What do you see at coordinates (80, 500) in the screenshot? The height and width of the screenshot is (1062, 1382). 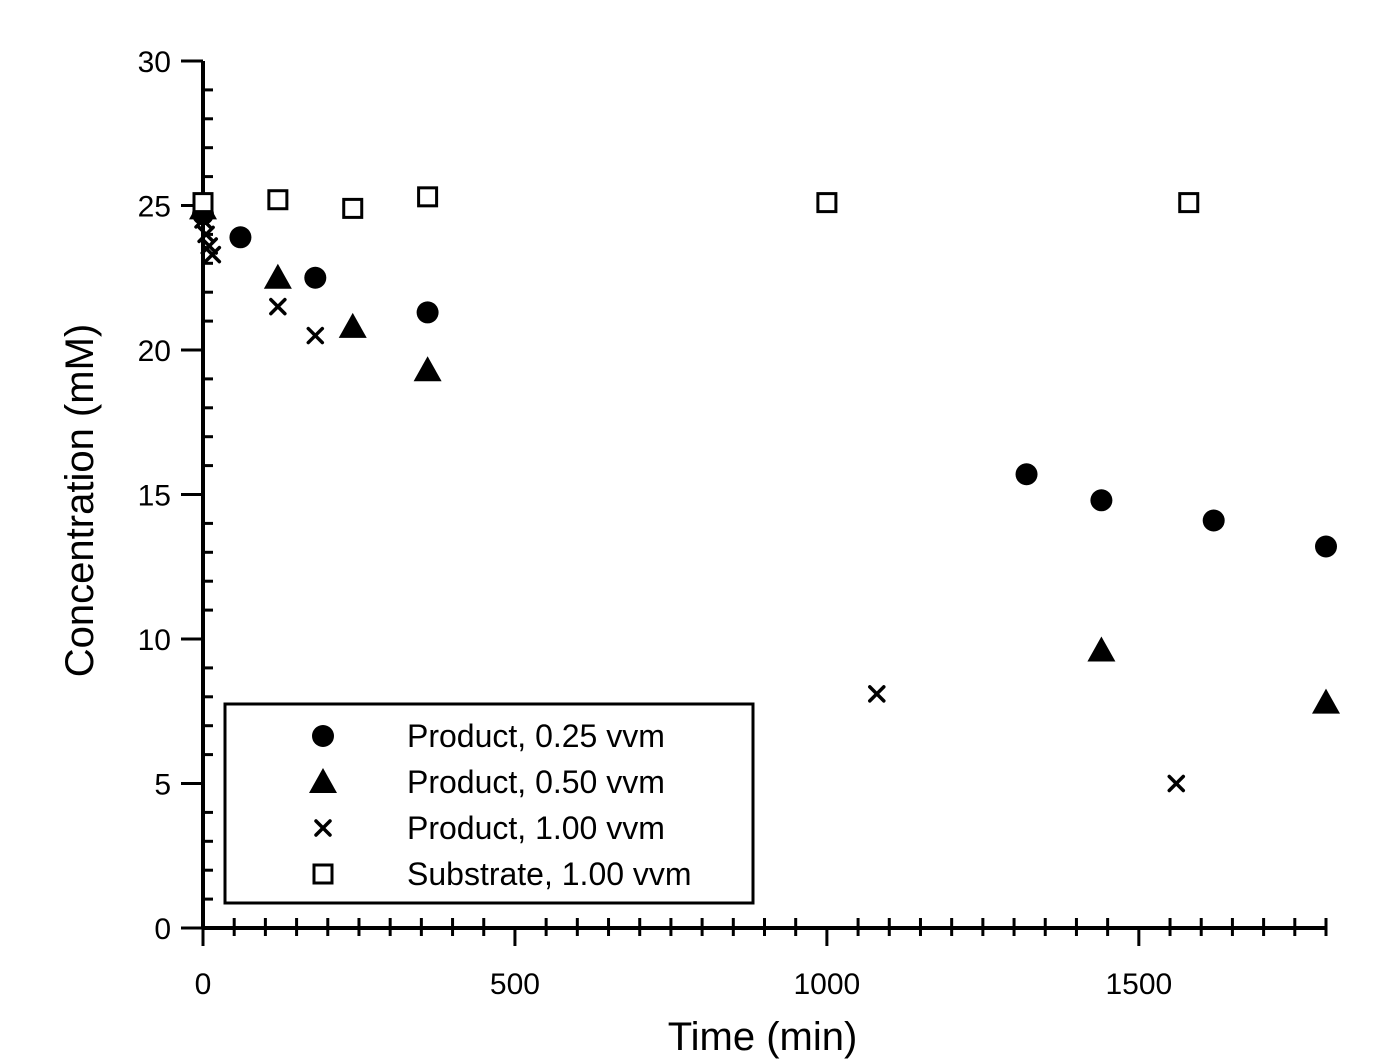 I see `y-axis-title: Concentration (mM)` at bounding box center [80, 500].